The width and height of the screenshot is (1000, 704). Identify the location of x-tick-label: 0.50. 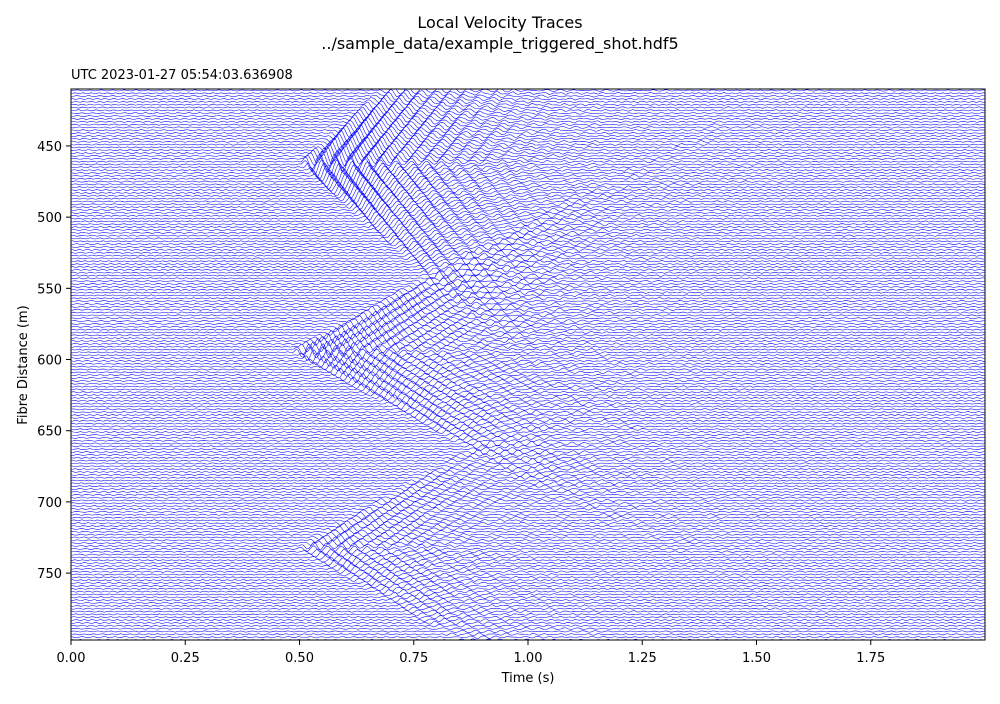
(299, 658).